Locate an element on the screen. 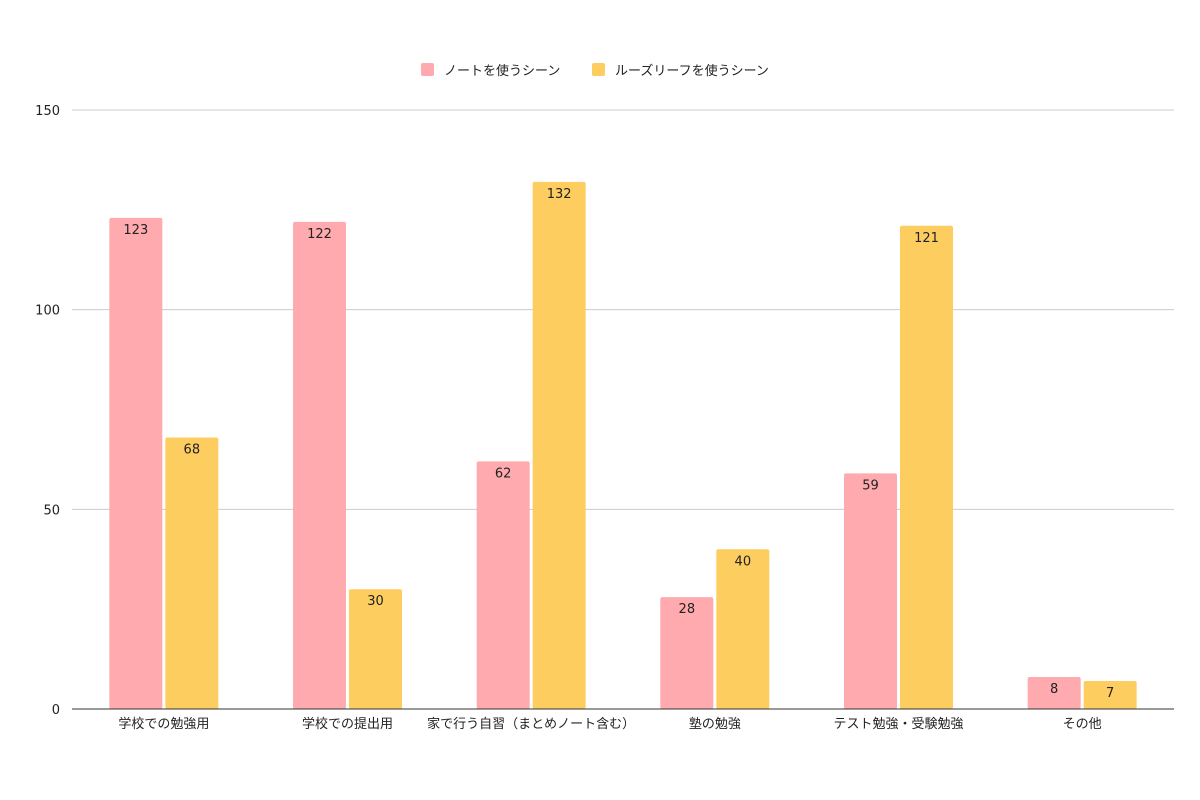 This screenshot has width=1200, height=800. y-axis: 0 50 100 150 is located at coordinates (47, 411).